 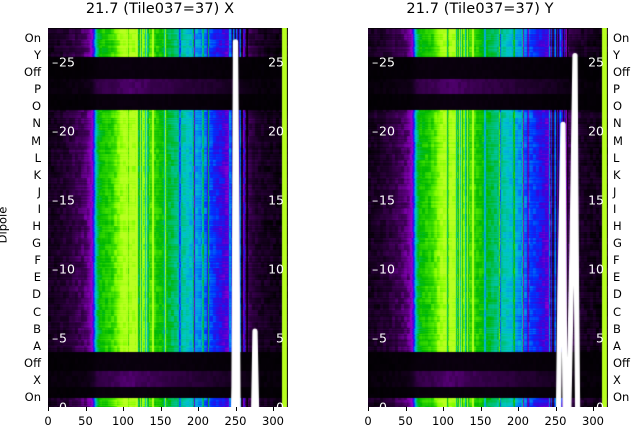 I want to click on inner-ytick-label: –10, so click(x=383, y=269).